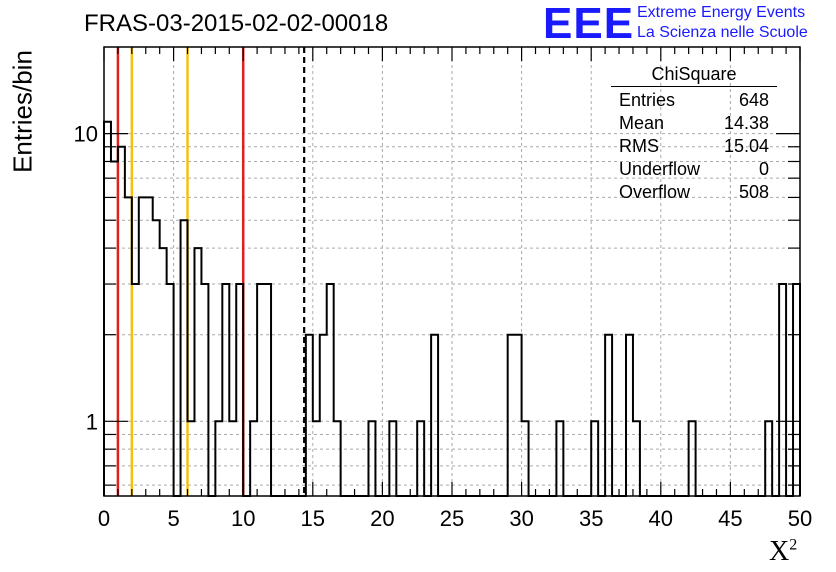 This screenshot has height=572, width=836. I want to click on stat-value: 14.38, so click(746, 123).